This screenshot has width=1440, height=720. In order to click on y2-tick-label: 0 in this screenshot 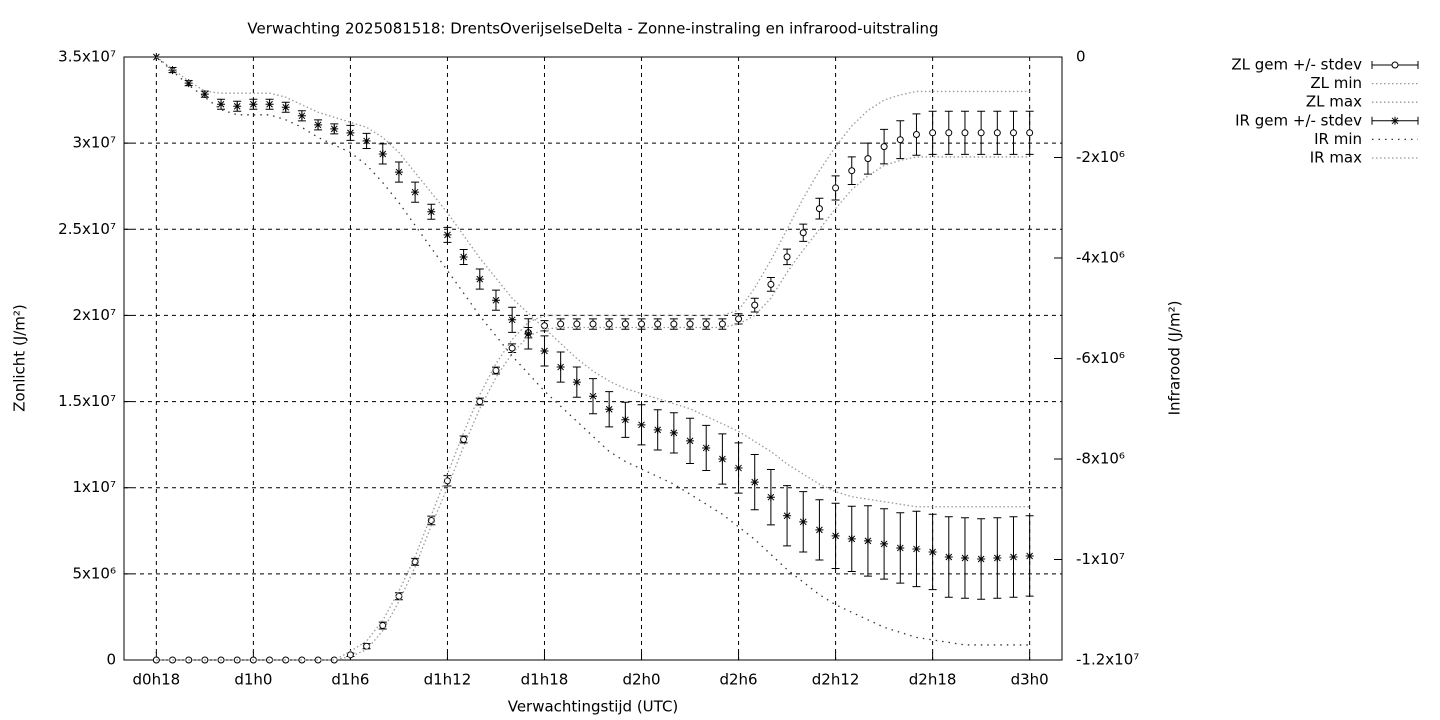, I will do `click(1081, 57)`.